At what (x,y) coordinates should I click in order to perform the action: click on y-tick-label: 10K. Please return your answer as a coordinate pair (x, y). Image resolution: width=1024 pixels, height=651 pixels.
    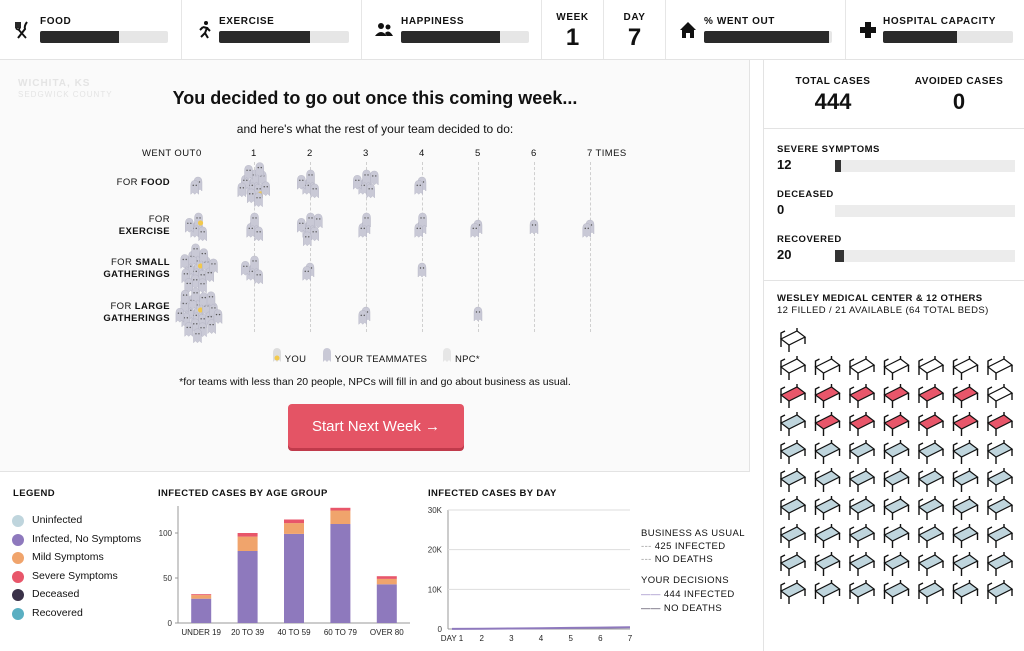
    Looking at the image, I should click on (435, 589).